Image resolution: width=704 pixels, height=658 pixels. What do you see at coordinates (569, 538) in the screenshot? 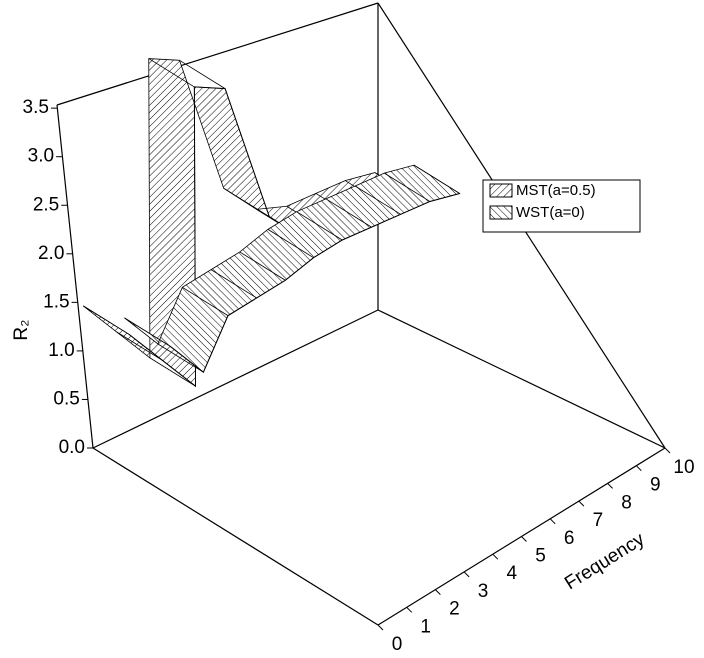
I see `x-tick-label: 6` at bounding box center [569, 538].